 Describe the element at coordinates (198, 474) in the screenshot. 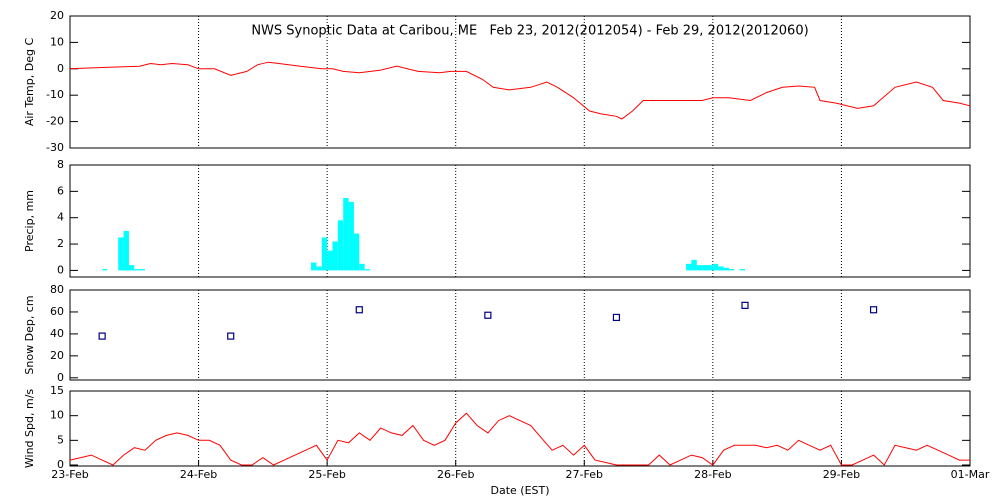

I see `x-tick-label: 24-Feb` at that location.